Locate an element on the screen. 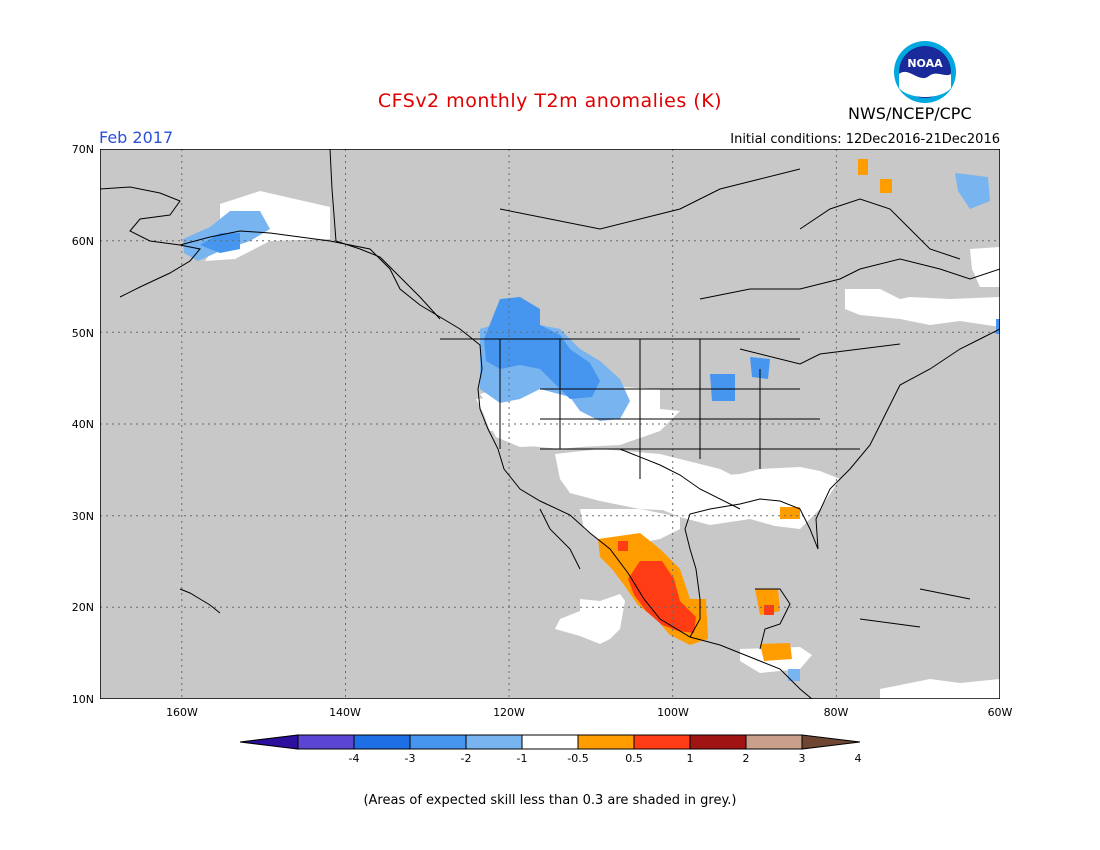 This screenshot has width=1100, height=850. colorbar-tick-label: -0.5 is located at coordinates (578, 758).